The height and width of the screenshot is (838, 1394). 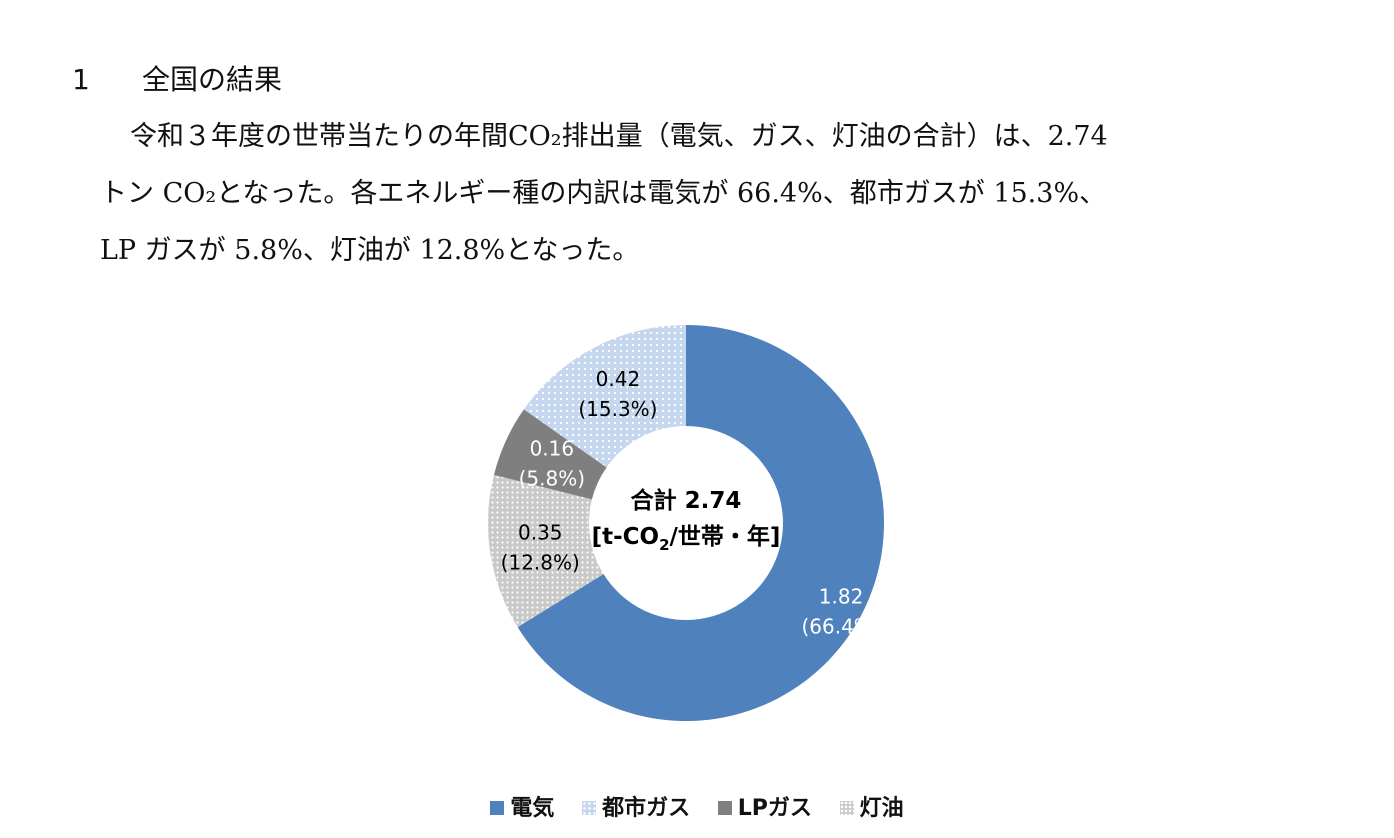 I want to click on legend-label-lp-gas: LPガス, so click(x=774, y=808).